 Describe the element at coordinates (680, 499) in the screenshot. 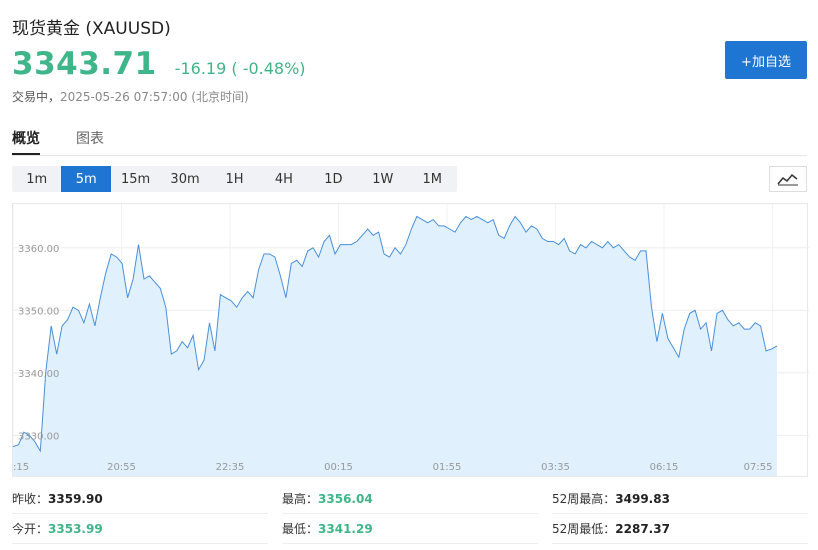

I see `stat-52w-high: 52周最高： 3499.83` at that location.